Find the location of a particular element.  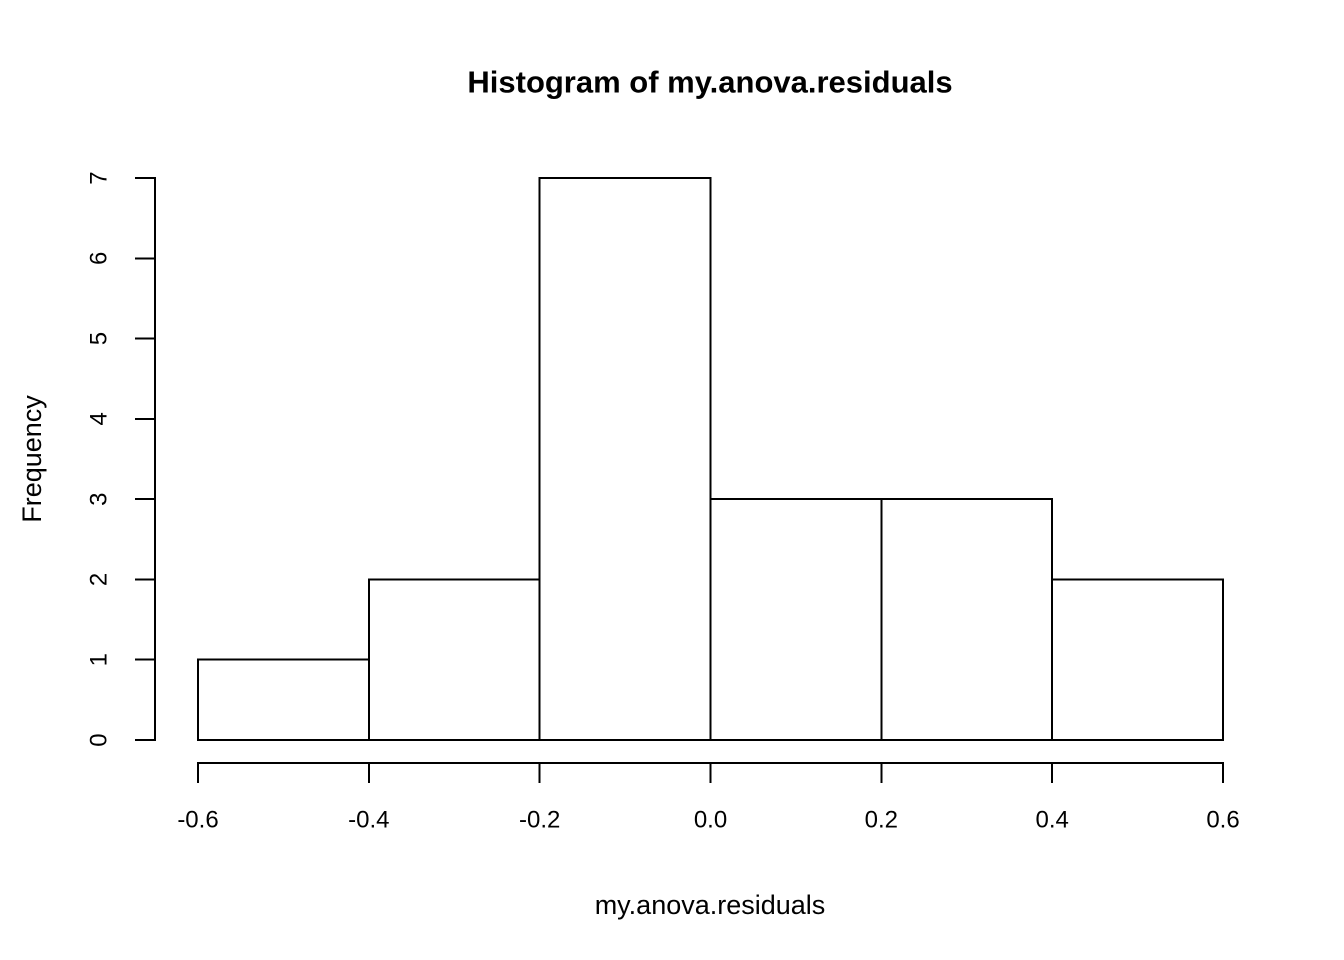

chart-title: Histogram of my.anova.residuals is located at coordinates (709, 82).